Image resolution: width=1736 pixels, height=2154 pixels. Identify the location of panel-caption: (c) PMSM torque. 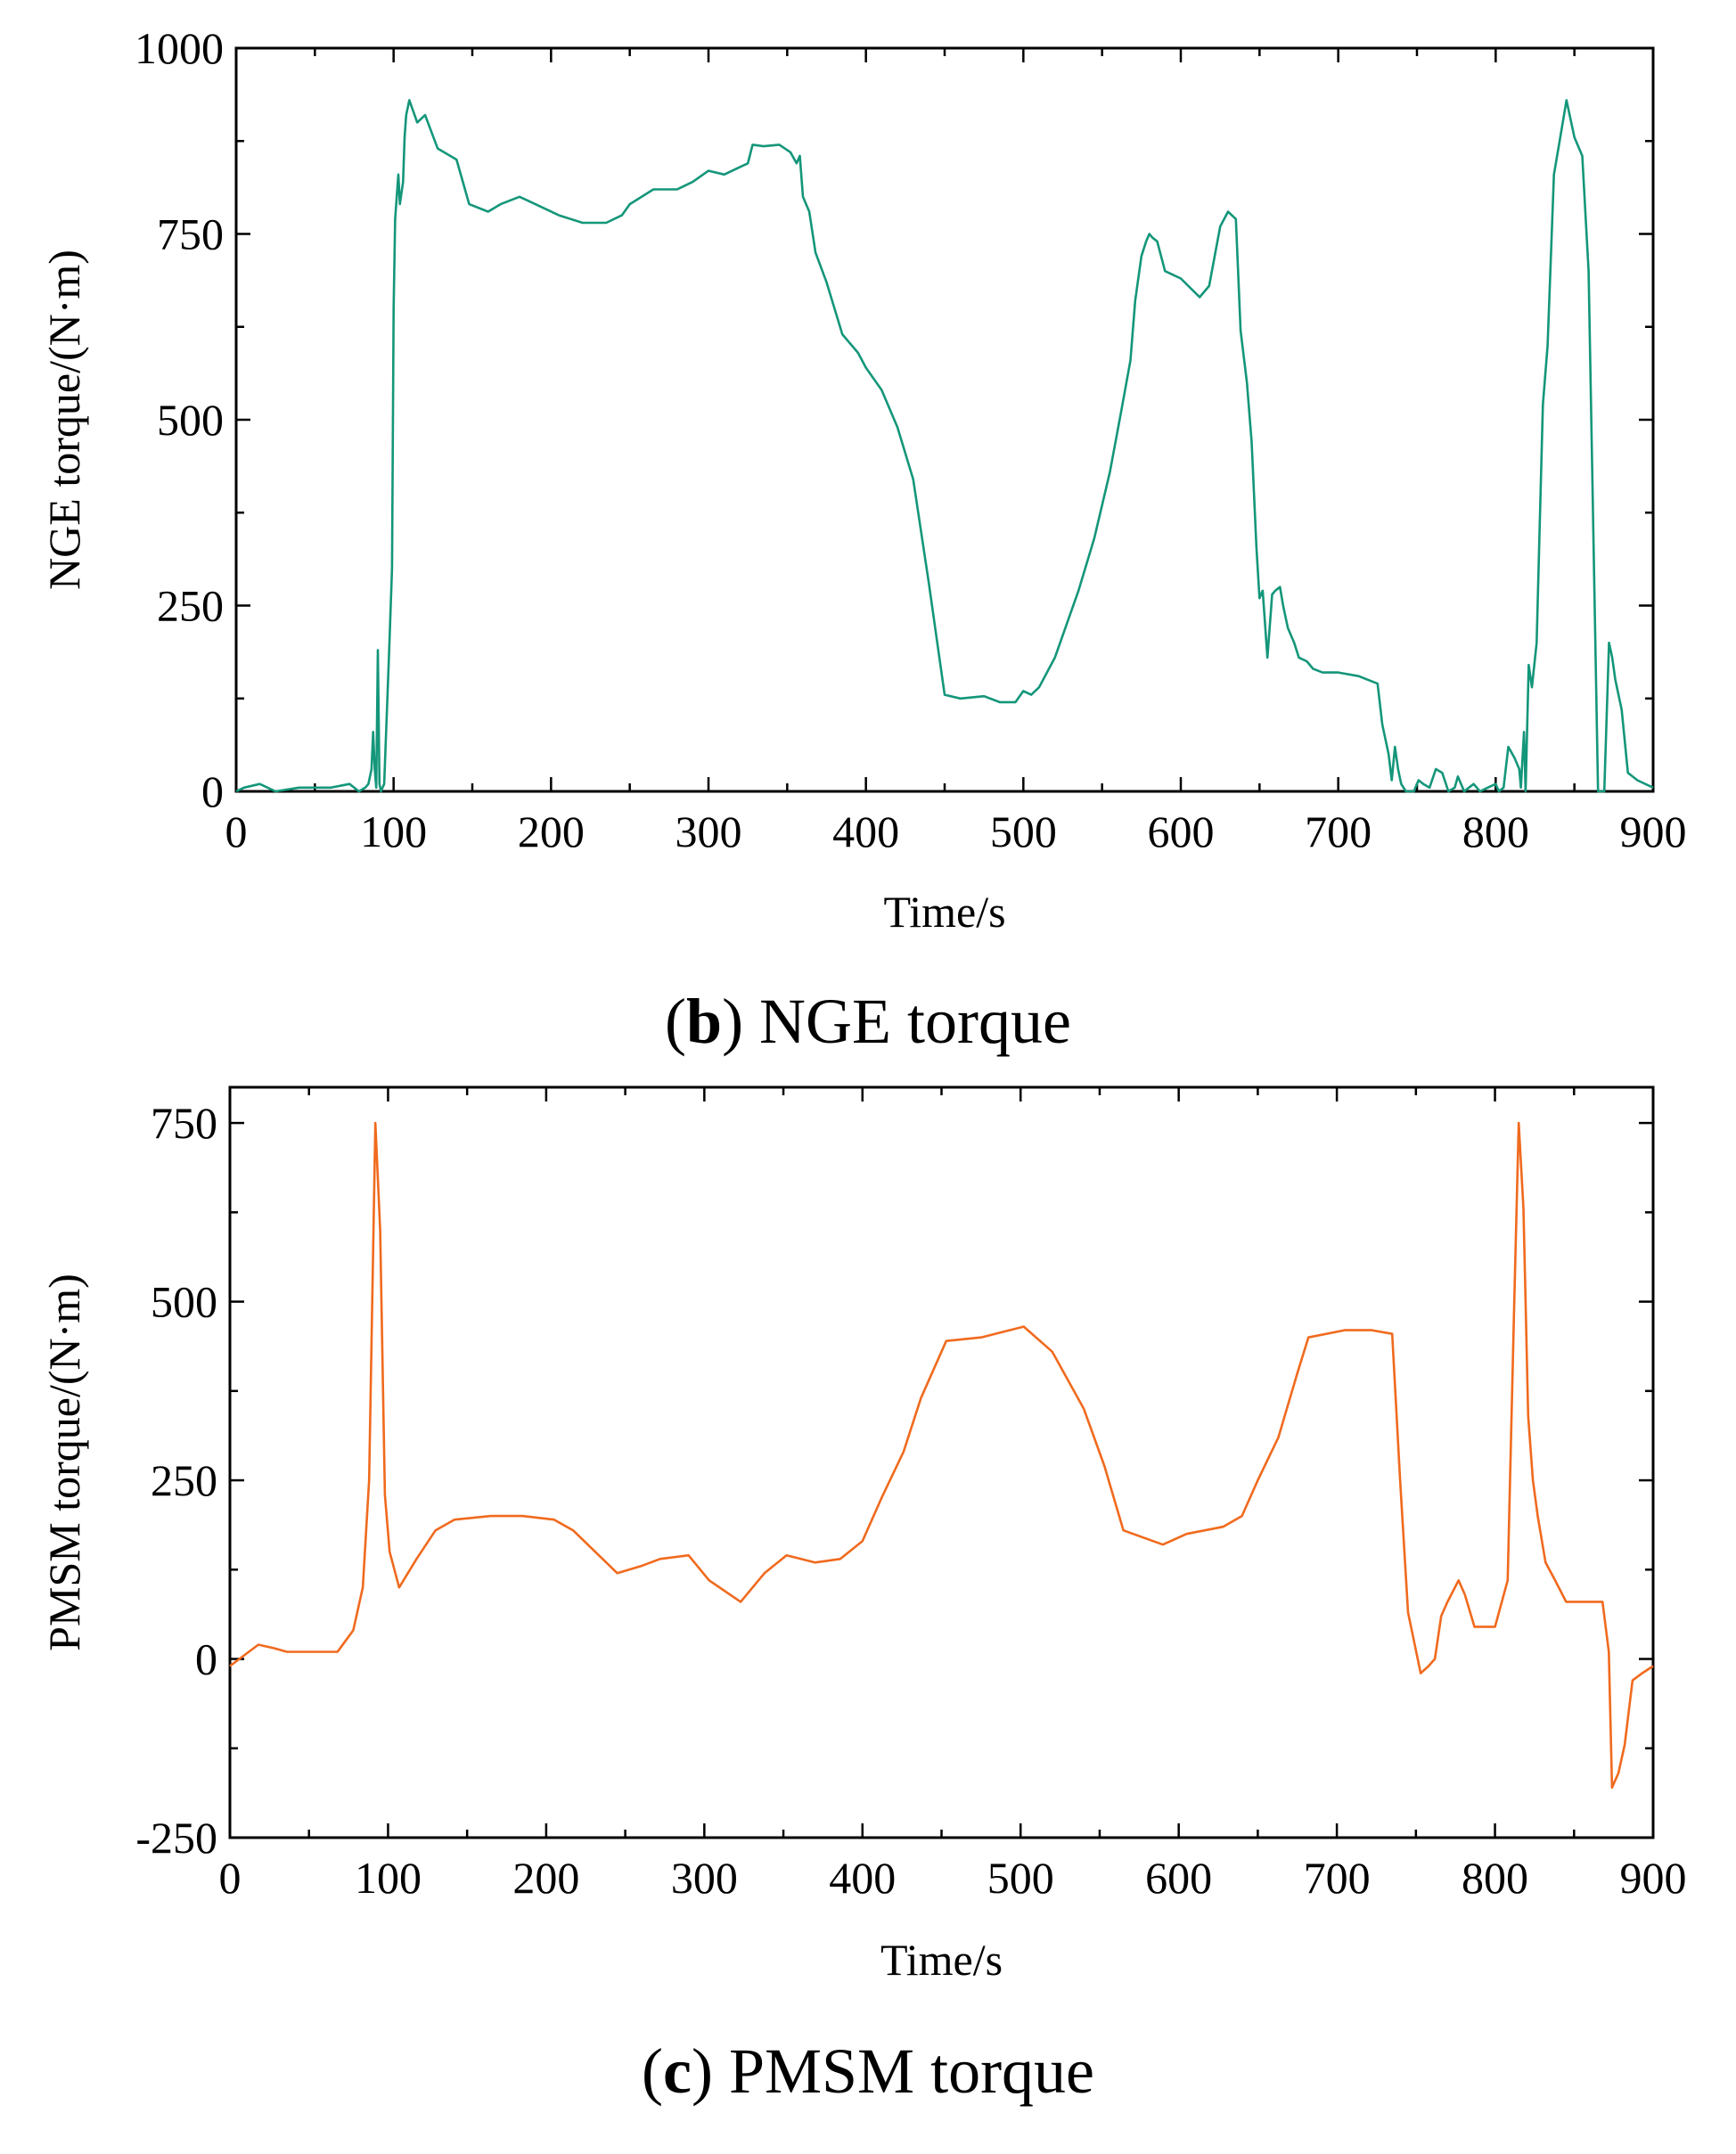
(868, 2071).